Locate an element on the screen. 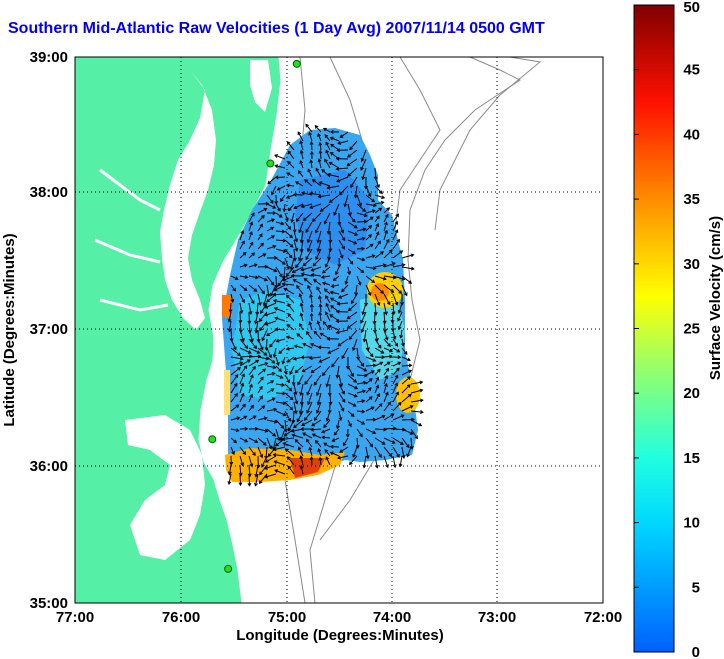 The image size is (724, 659). colorbar-tick-label: 45 is located at coordinates (691, 70).